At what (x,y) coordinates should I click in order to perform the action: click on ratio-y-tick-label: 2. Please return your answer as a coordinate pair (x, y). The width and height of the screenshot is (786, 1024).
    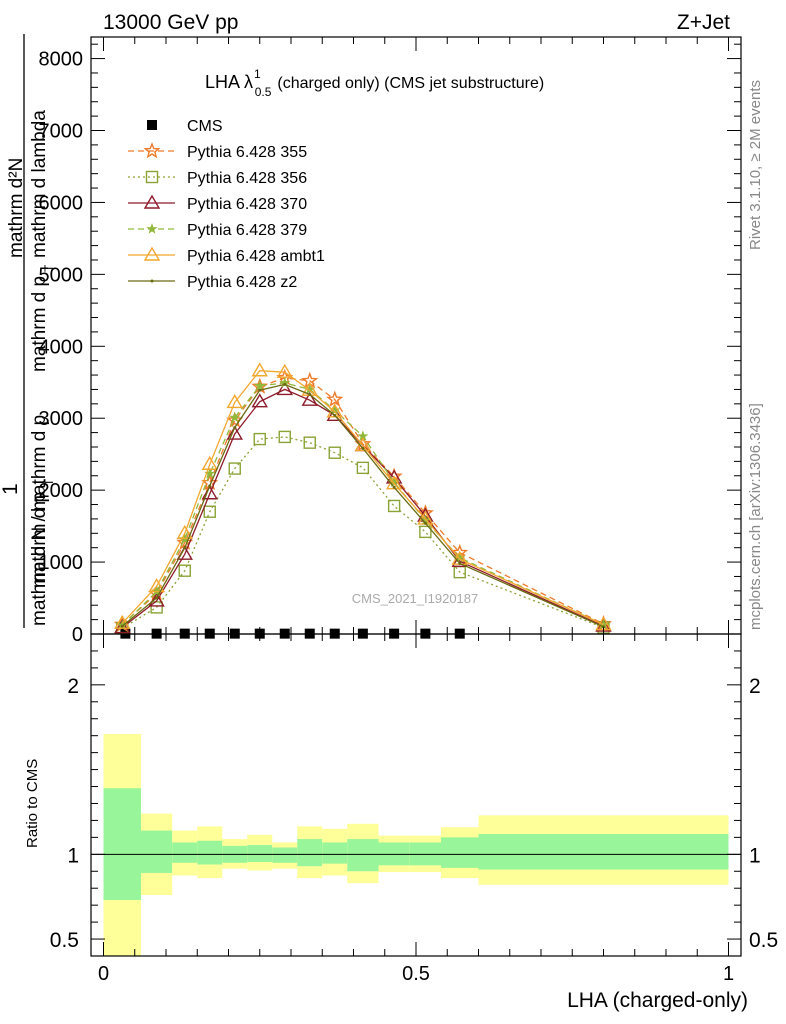
    Looking at the image, I should click on (73, 686).